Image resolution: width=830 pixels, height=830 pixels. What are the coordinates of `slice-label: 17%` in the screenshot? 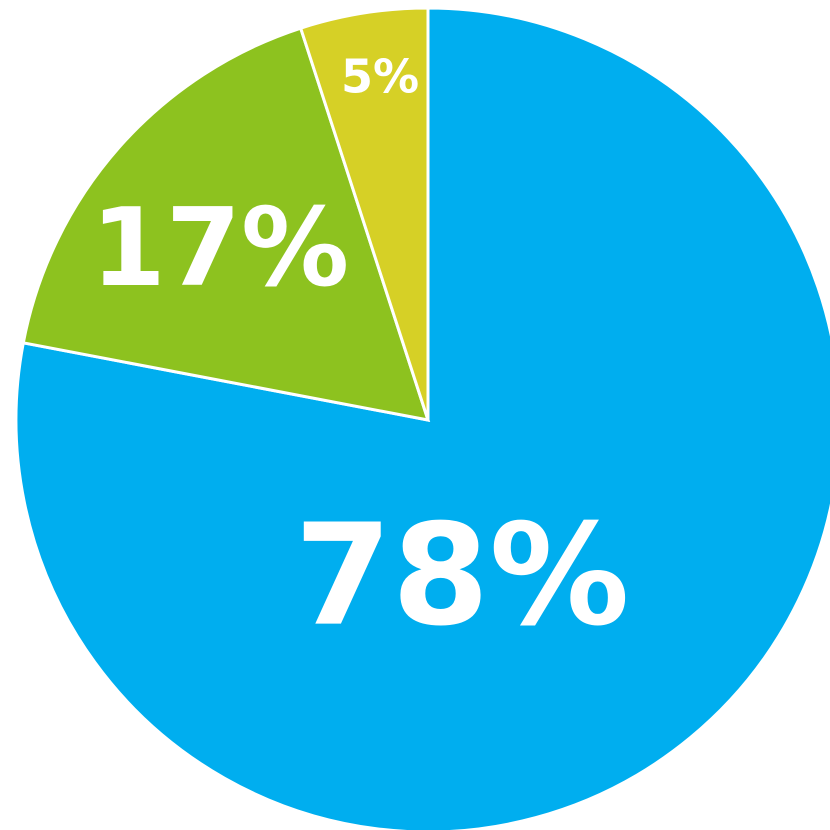 It's located at (220, 248).